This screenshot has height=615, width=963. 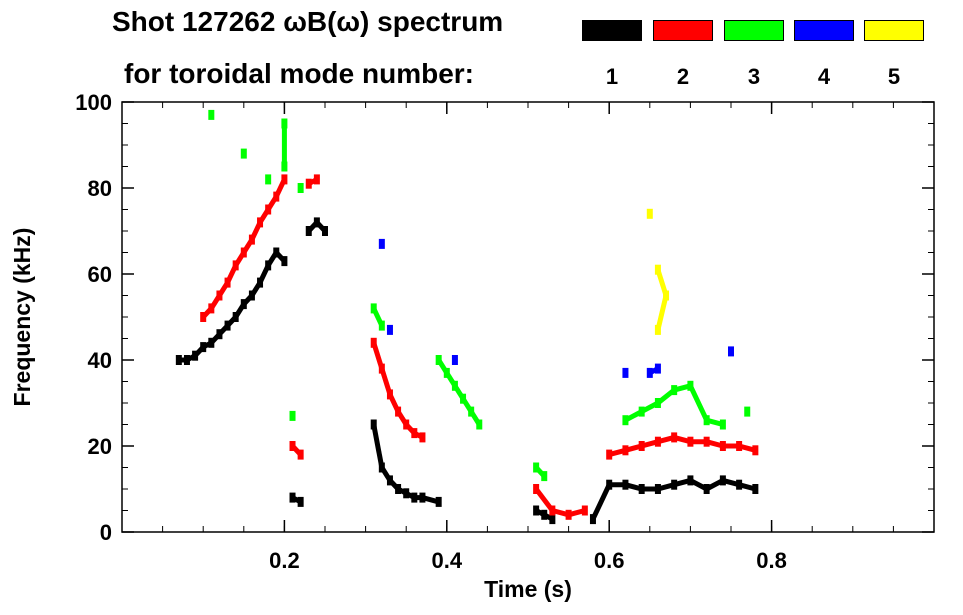 What do you see at coordinates (100, 188) in the screenshot?
I see `y-tick-label: 80` at bounding box center [100, 188].